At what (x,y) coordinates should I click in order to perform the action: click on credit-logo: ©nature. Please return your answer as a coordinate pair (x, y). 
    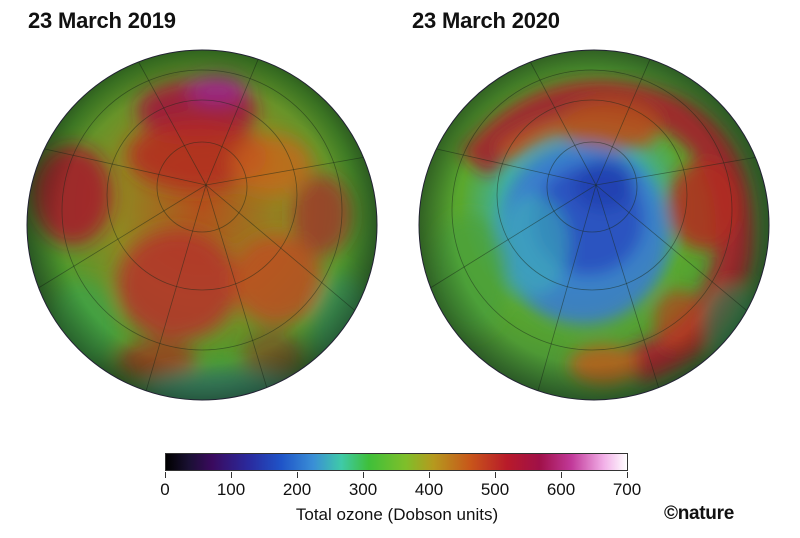
    Looking at the image, I should click on (699, 513).